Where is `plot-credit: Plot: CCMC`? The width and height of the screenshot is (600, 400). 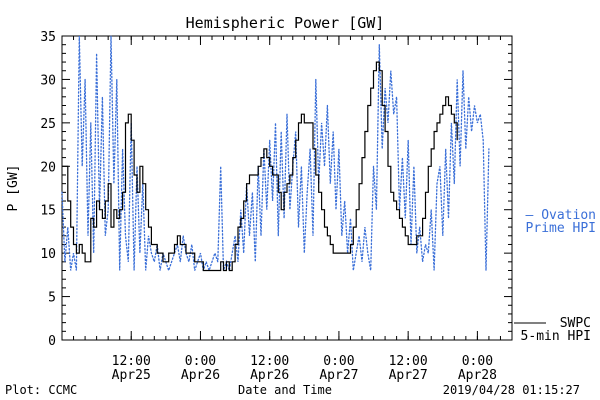 plot-credit: Plot: CCMC is located at coordinates (41, 390).